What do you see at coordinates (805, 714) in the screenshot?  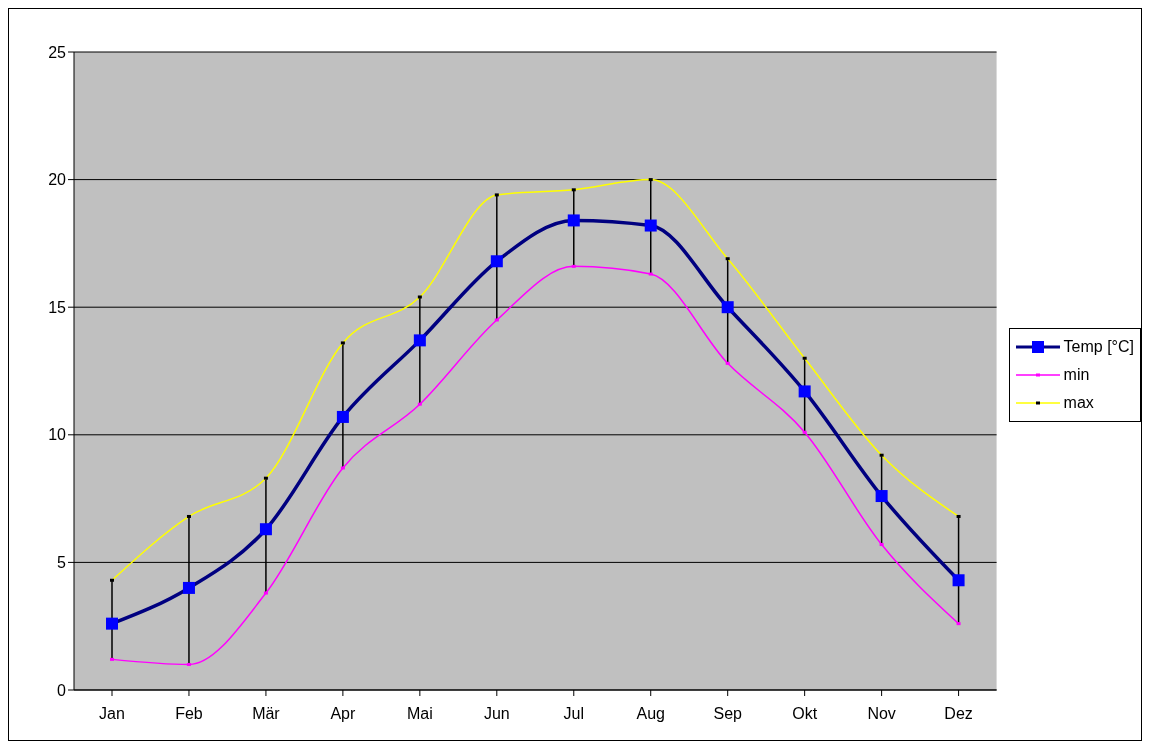 I see `x-tick-label: Okt` at bounding box center [805, 714].